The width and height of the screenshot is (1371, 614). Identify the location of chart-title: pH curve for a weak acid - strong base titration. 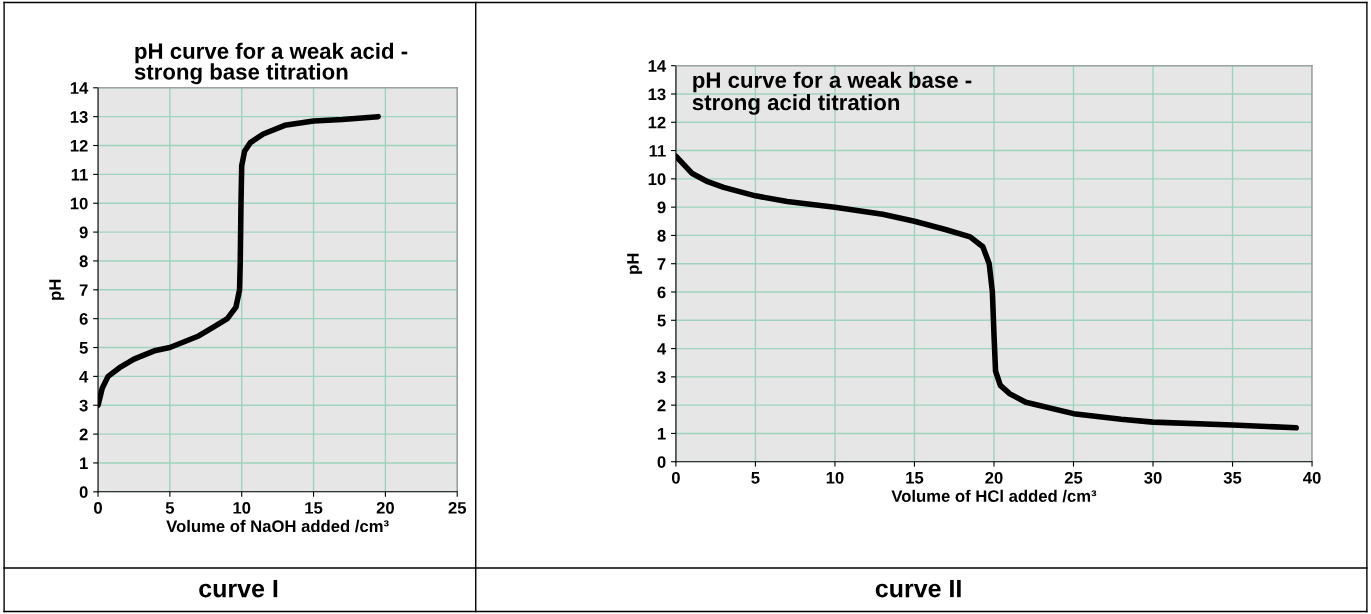
(271, 63).